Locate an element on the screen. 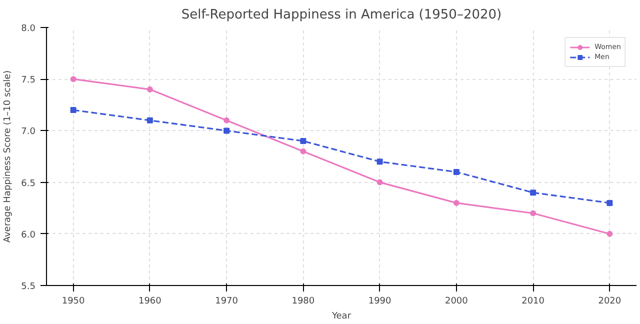 The image size is (640, 324). x-tick-label: 1980 is located at coordinates (303, 301).